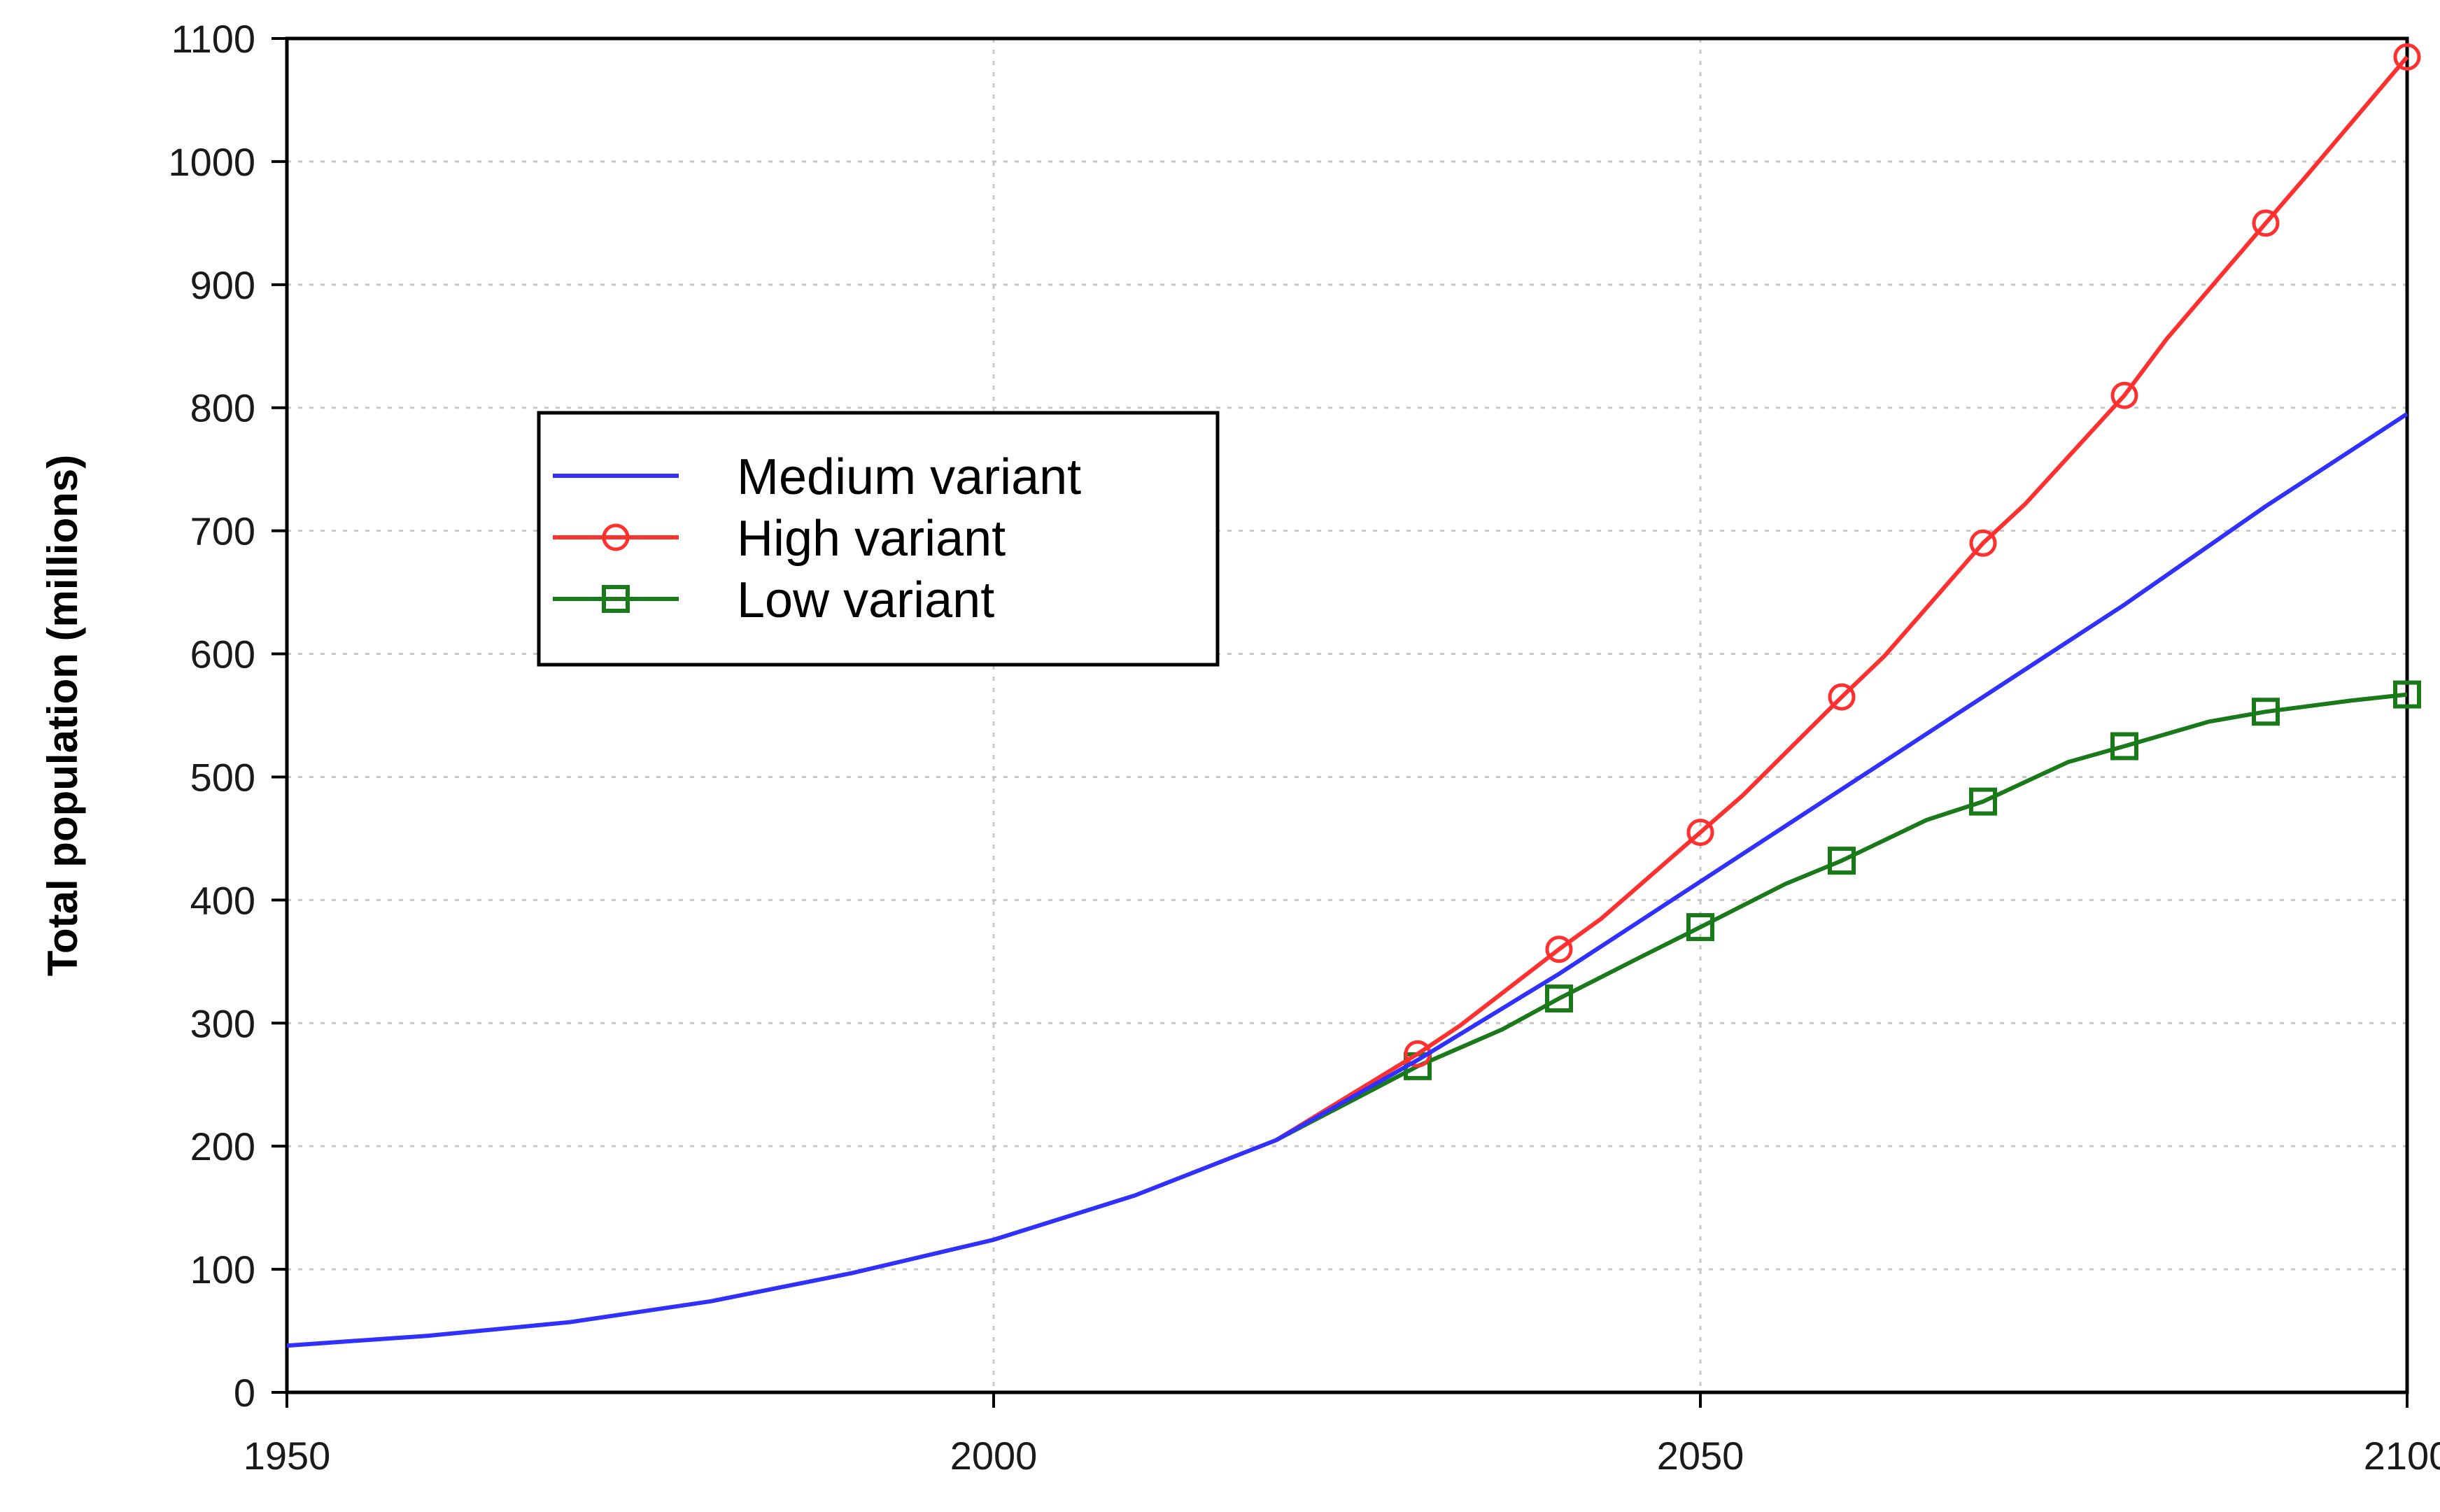 Image resolution: width=2440 pixels, height=1512 pixels. I want to click on x-tick-label: 1950, so click(287, 1456).